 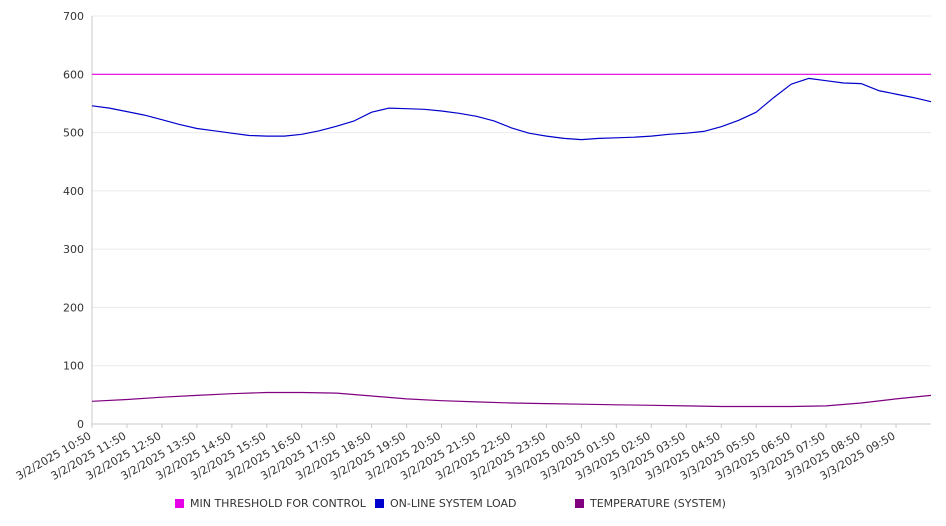 What do you see at coordinates (73, 249) in the screenshot?
I see `y-tick-label: 300` at bounding box center [73, 249].